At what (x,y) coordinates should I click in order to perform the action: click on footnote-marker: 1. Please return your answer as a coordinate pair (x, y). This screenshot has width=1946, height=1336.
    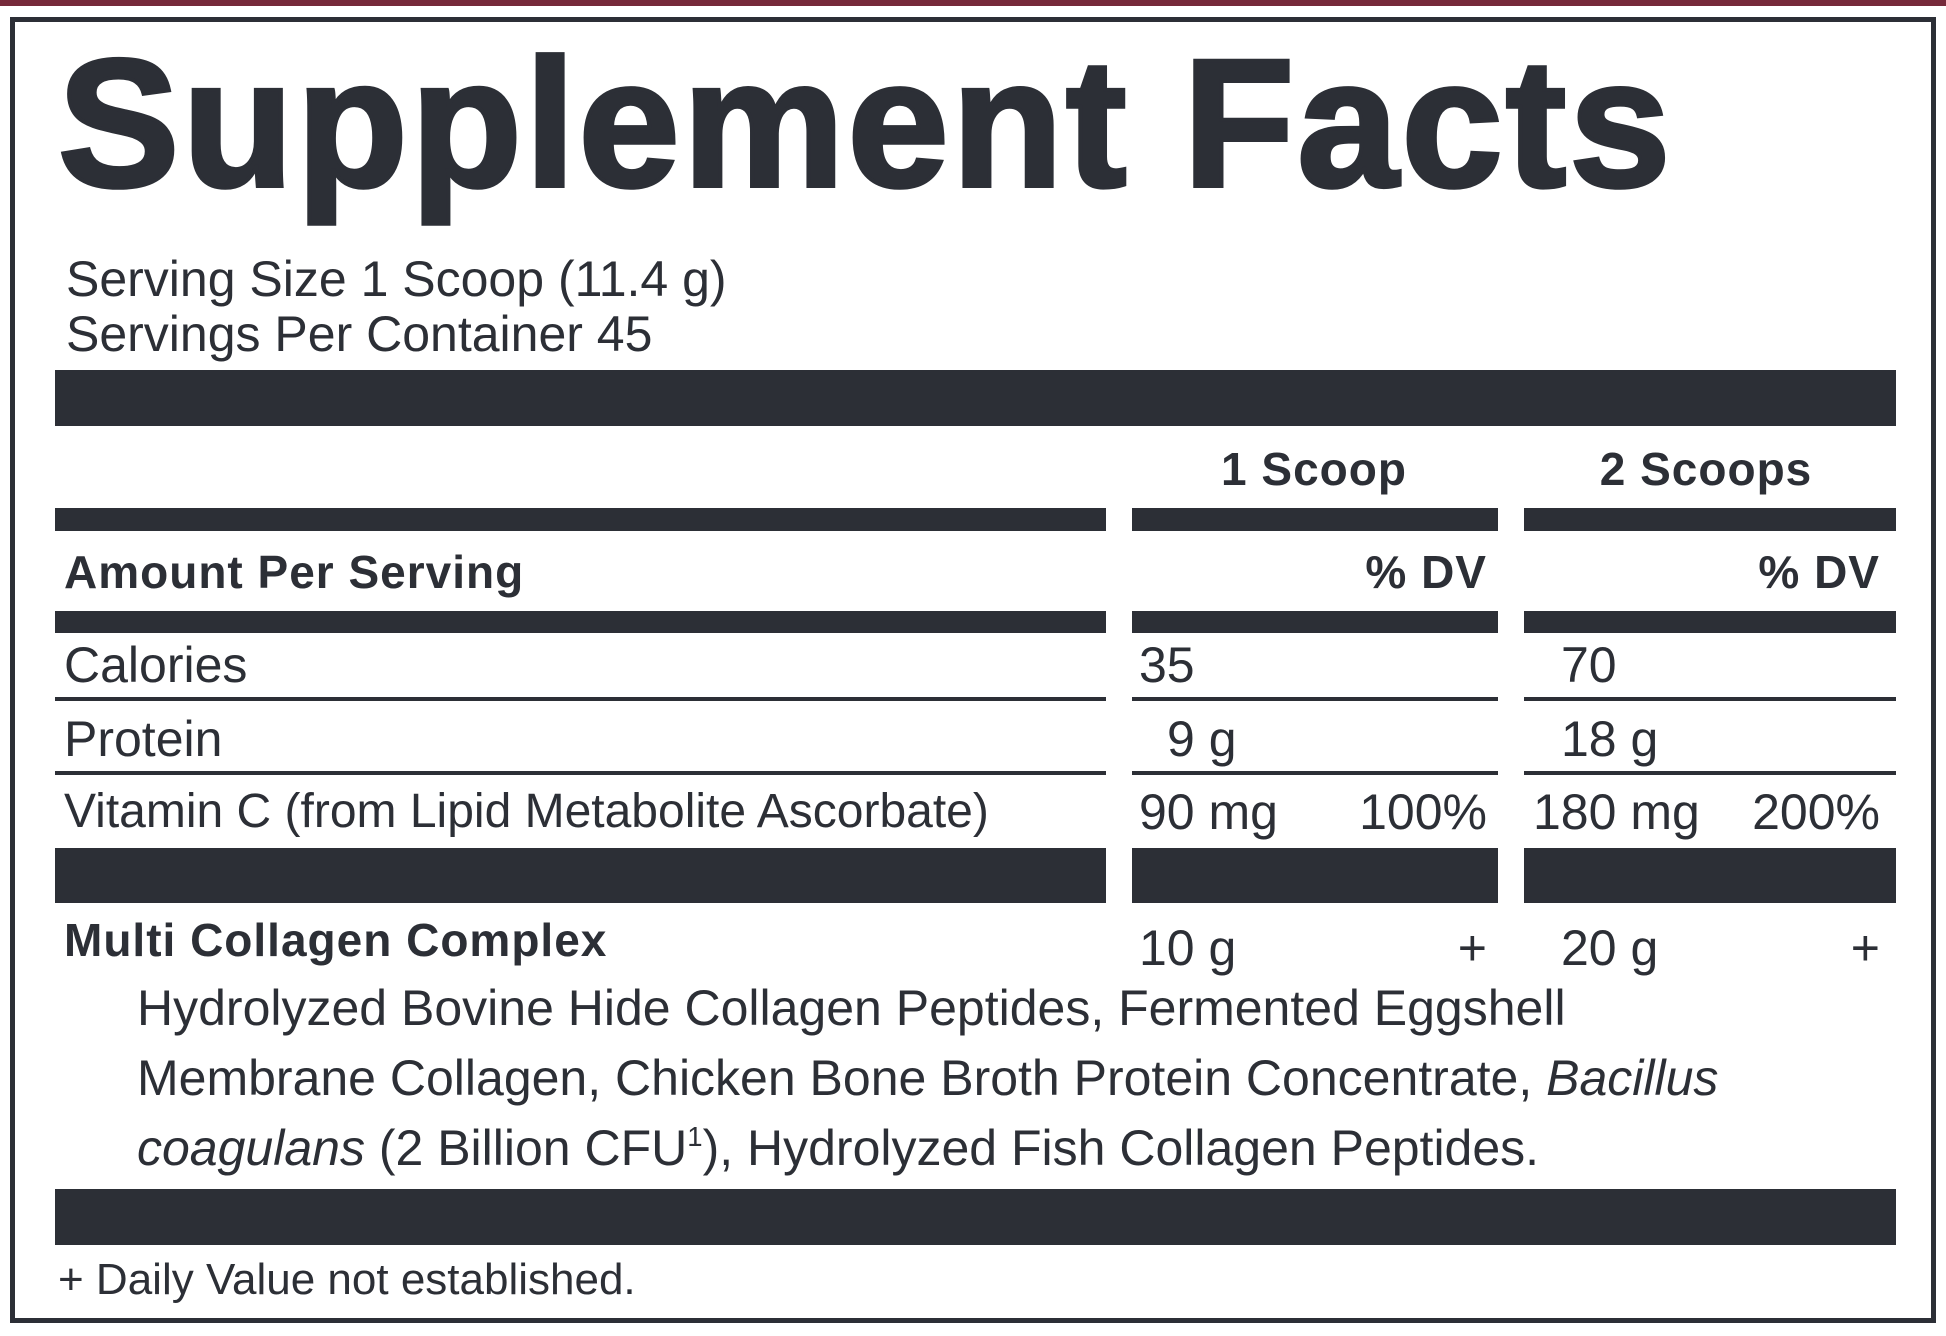
    Looking at the image, I should click on (695, 1136).